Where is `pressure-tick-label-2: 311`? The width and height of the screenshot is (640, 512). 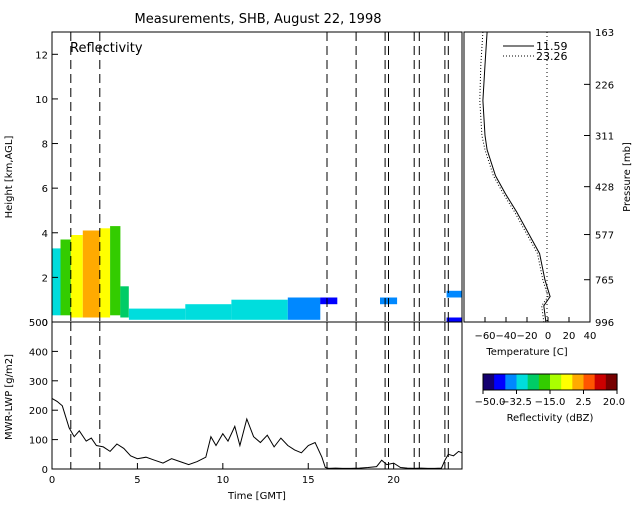
pressure-tick-label-2: 311 is located at coordinates (604, 137).